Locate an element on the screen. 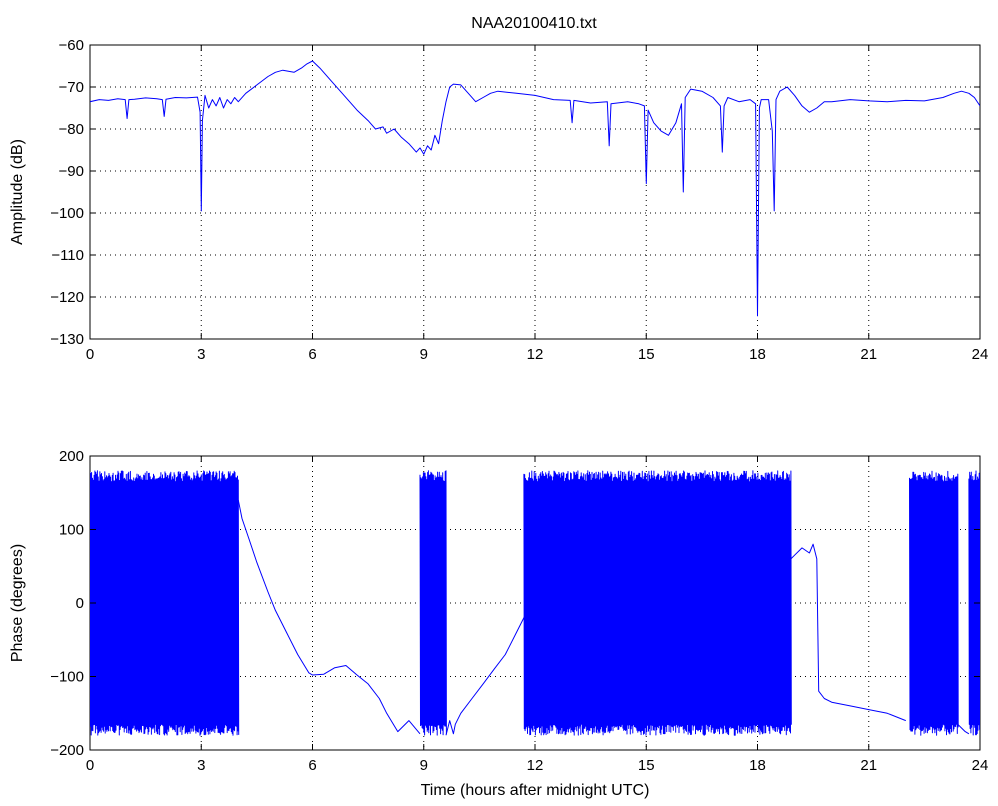 This screenshot has width=998, height=806. amplitude-y-tick-label: −80 is located at coordinates (71, 129).